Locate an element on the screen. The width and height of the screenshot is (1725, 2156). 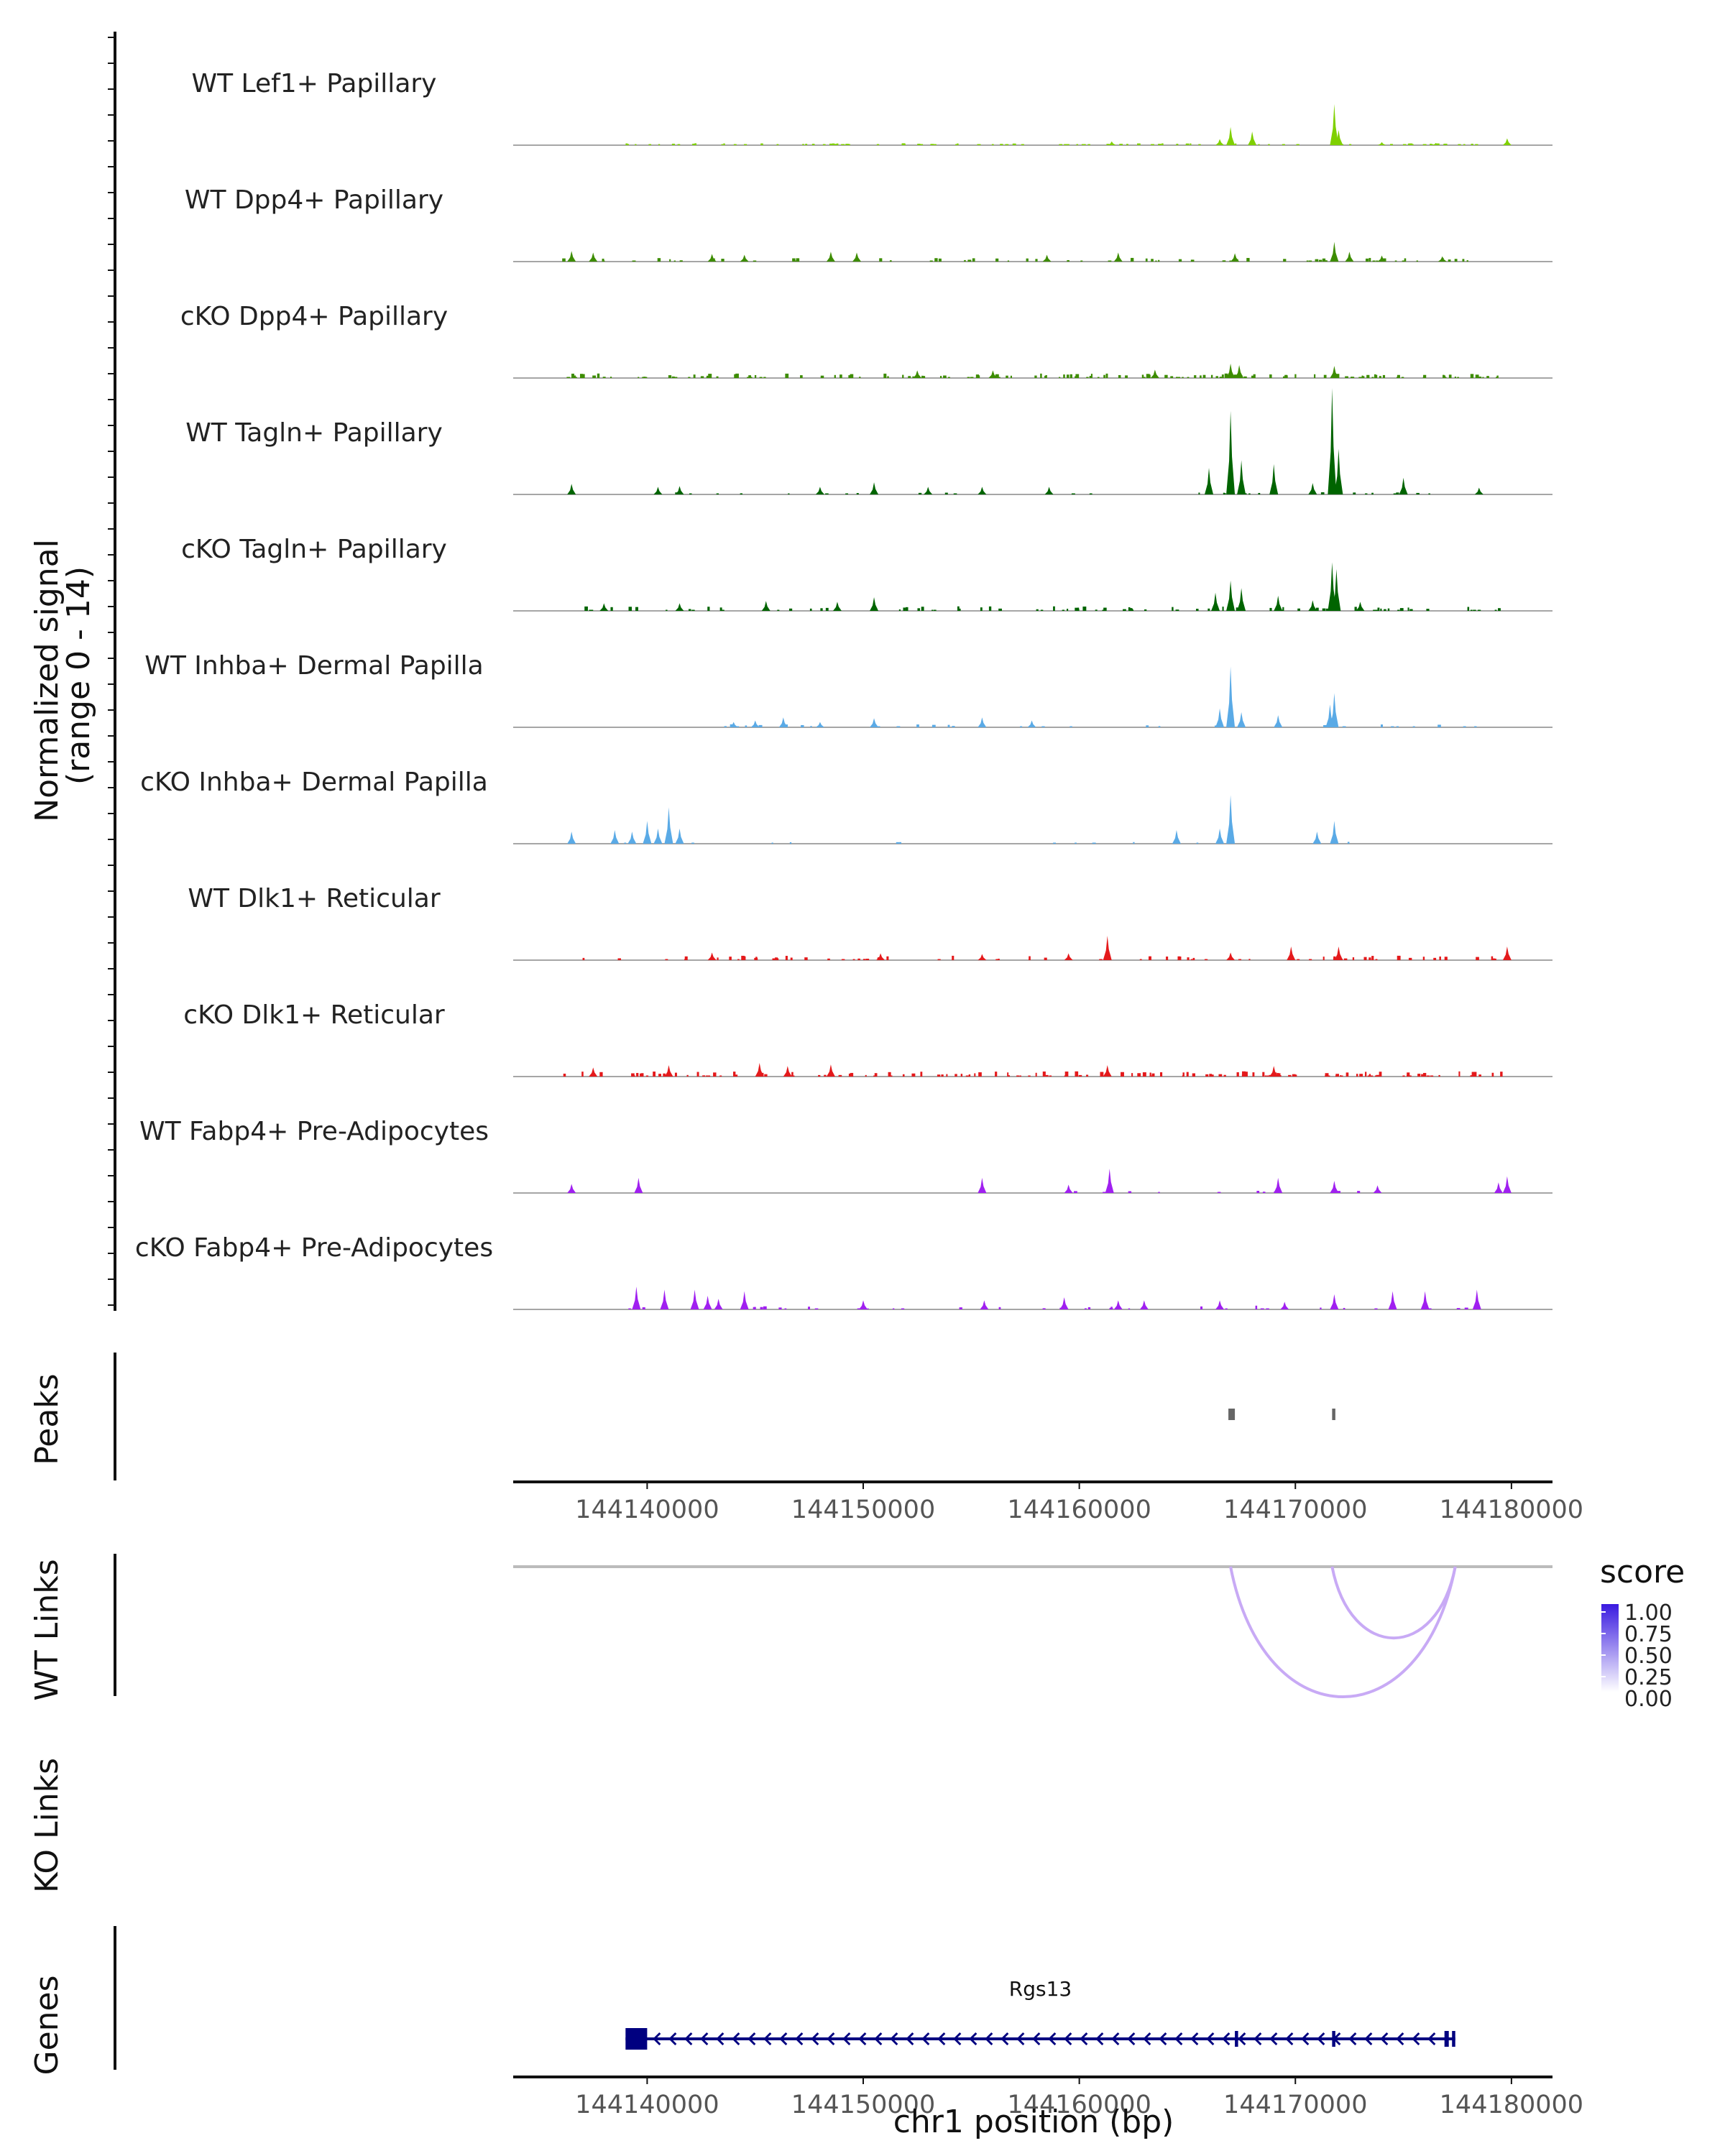
legend-tick-label: 0.50 is located at coordinates (1648, 1657).